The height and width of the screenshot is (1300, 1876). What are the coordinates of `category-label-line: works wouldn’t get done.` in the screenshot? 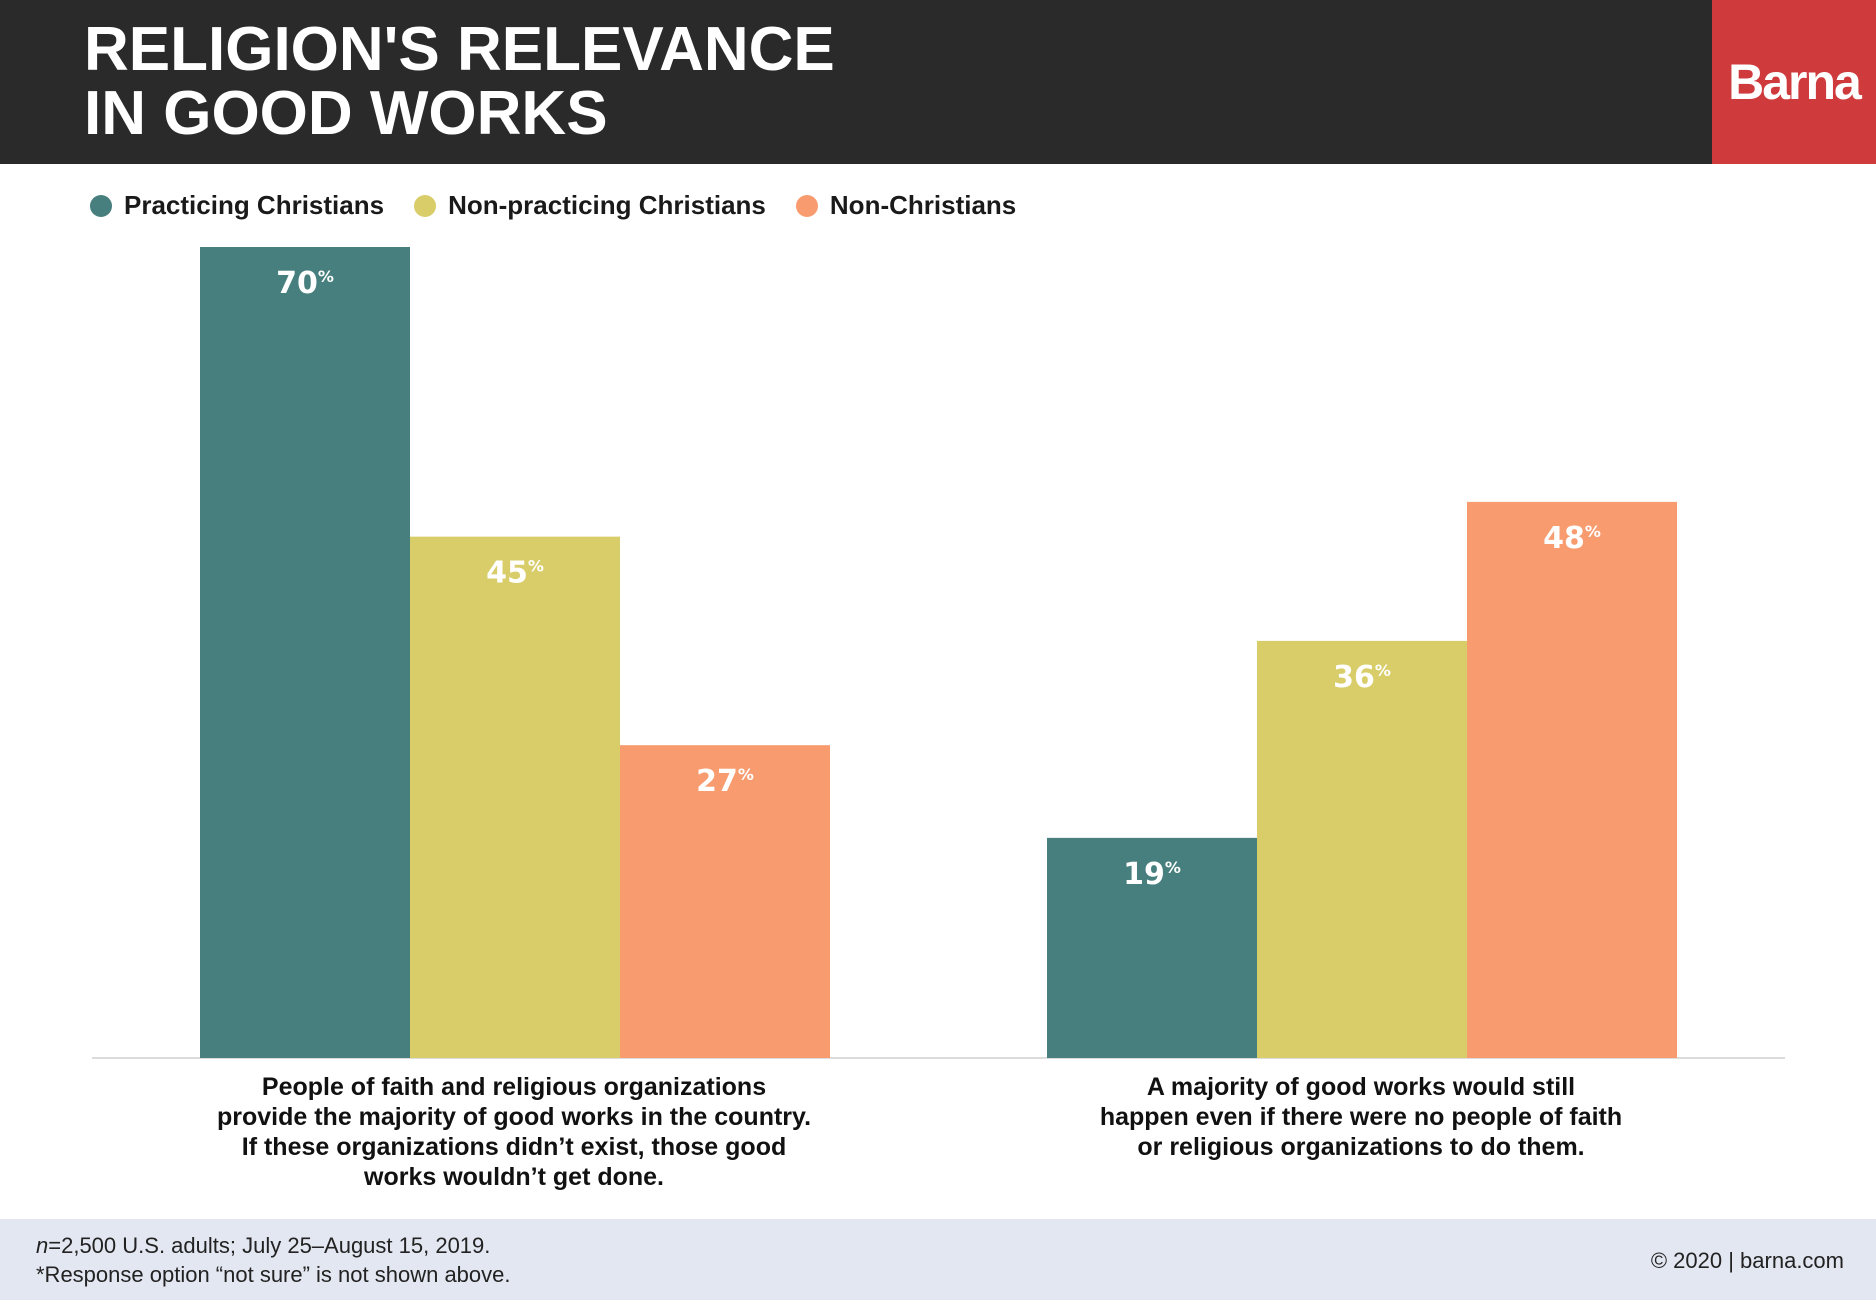 It's located at (514, 1177).